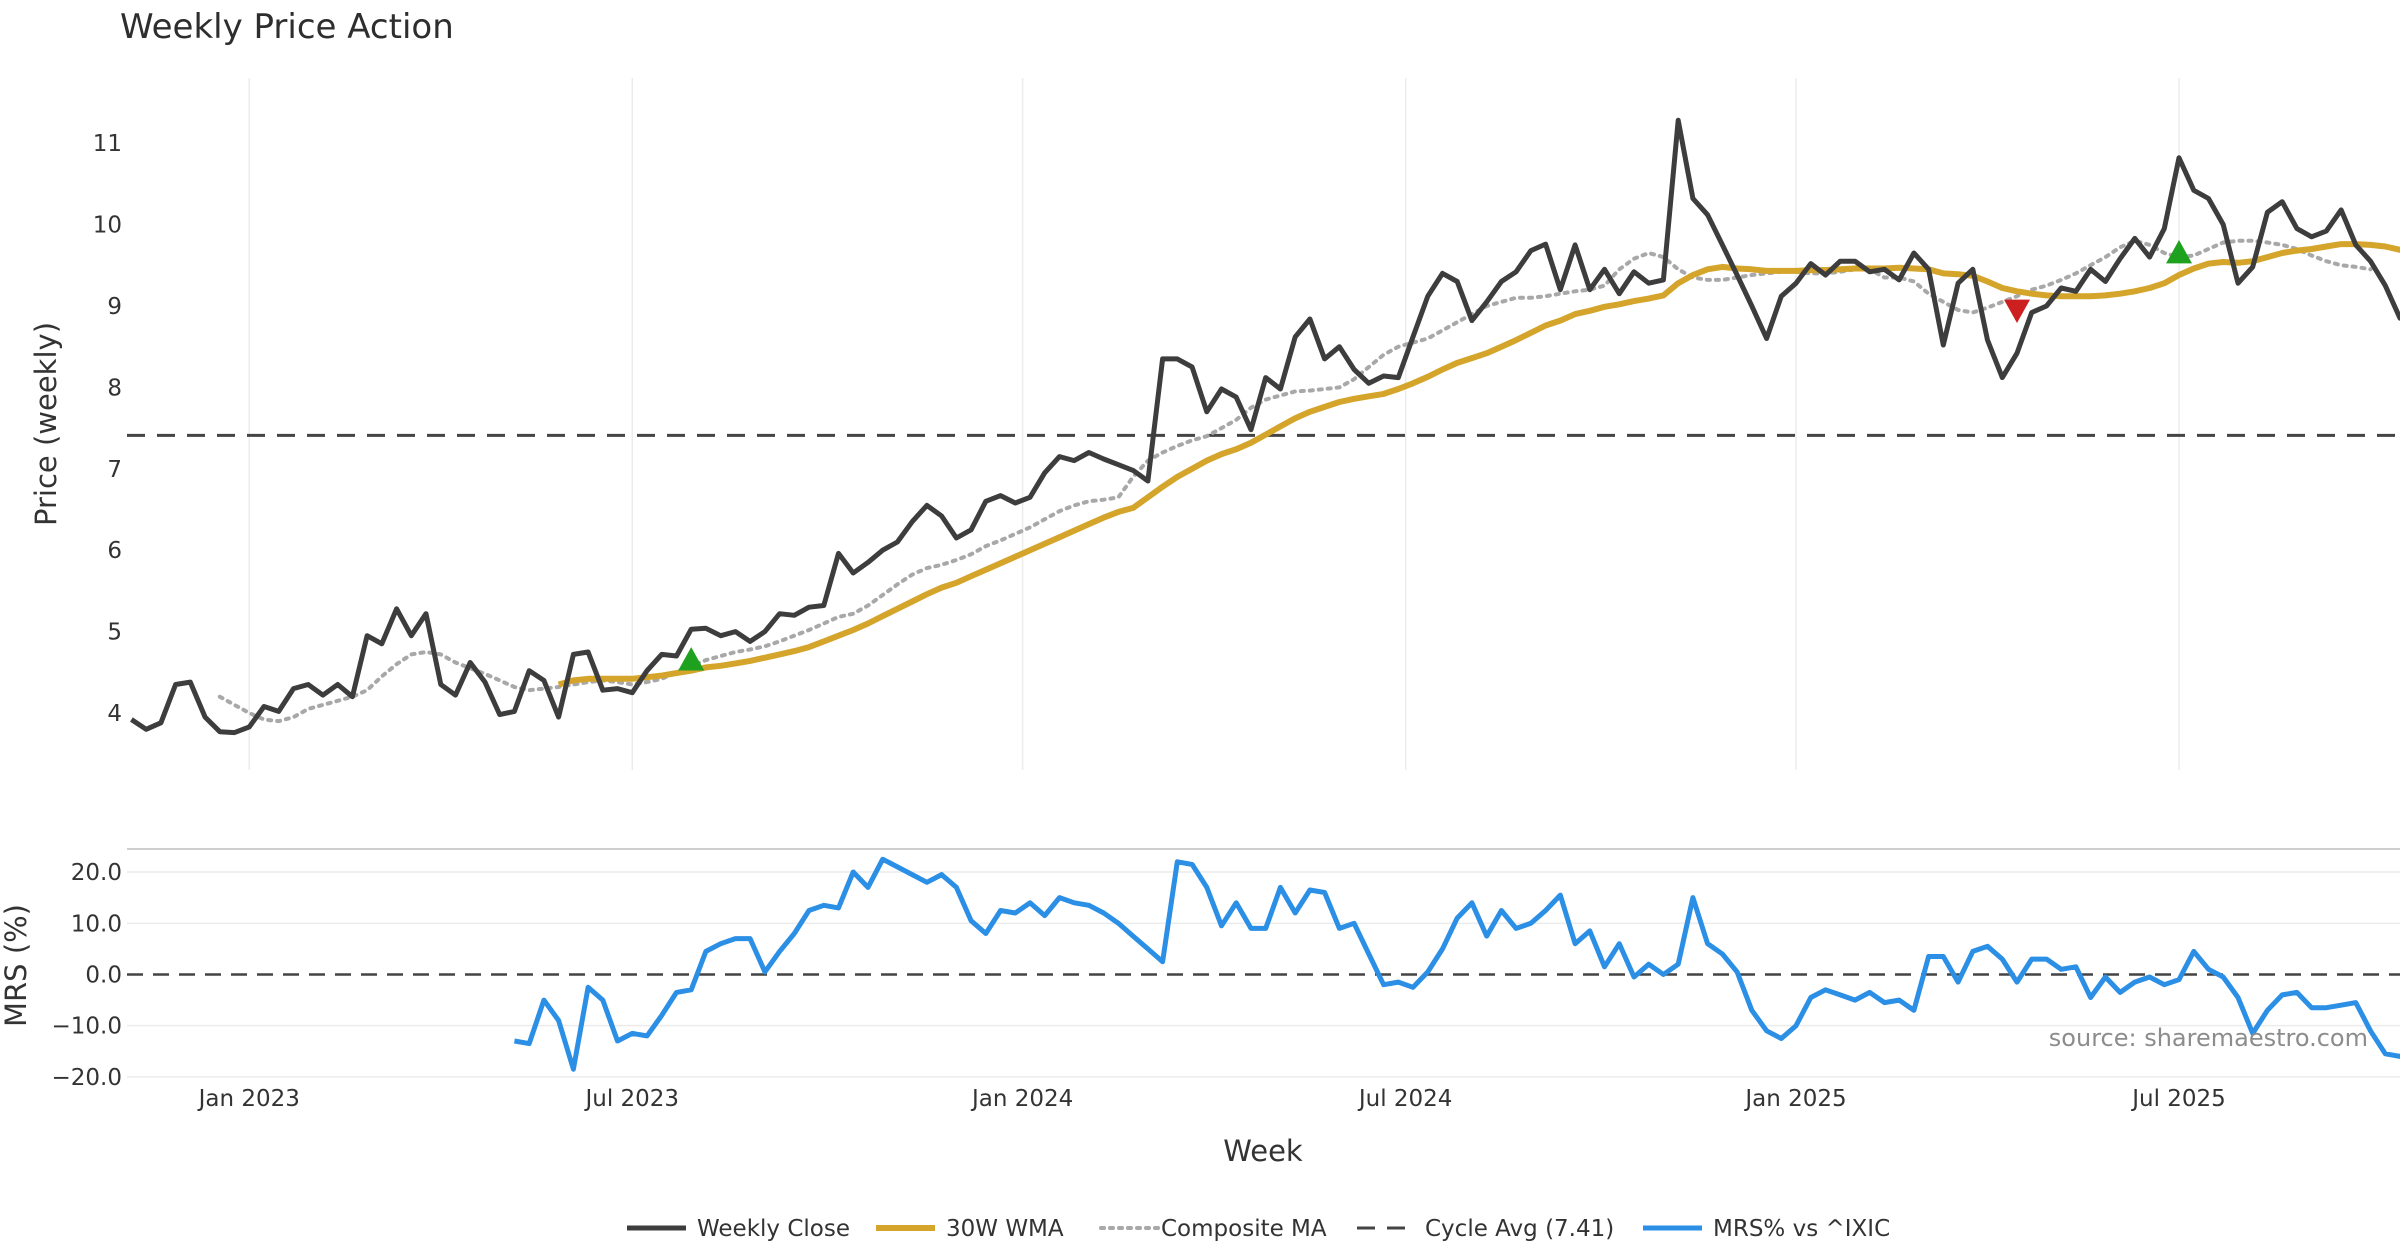 The width and height of the screenshot is (2400, 1260). What do you see at coordinates (2208, 1038) in the screenshot?
I see `source-note: source: sharemaestro.com` at bounding box center [2208, 1038].